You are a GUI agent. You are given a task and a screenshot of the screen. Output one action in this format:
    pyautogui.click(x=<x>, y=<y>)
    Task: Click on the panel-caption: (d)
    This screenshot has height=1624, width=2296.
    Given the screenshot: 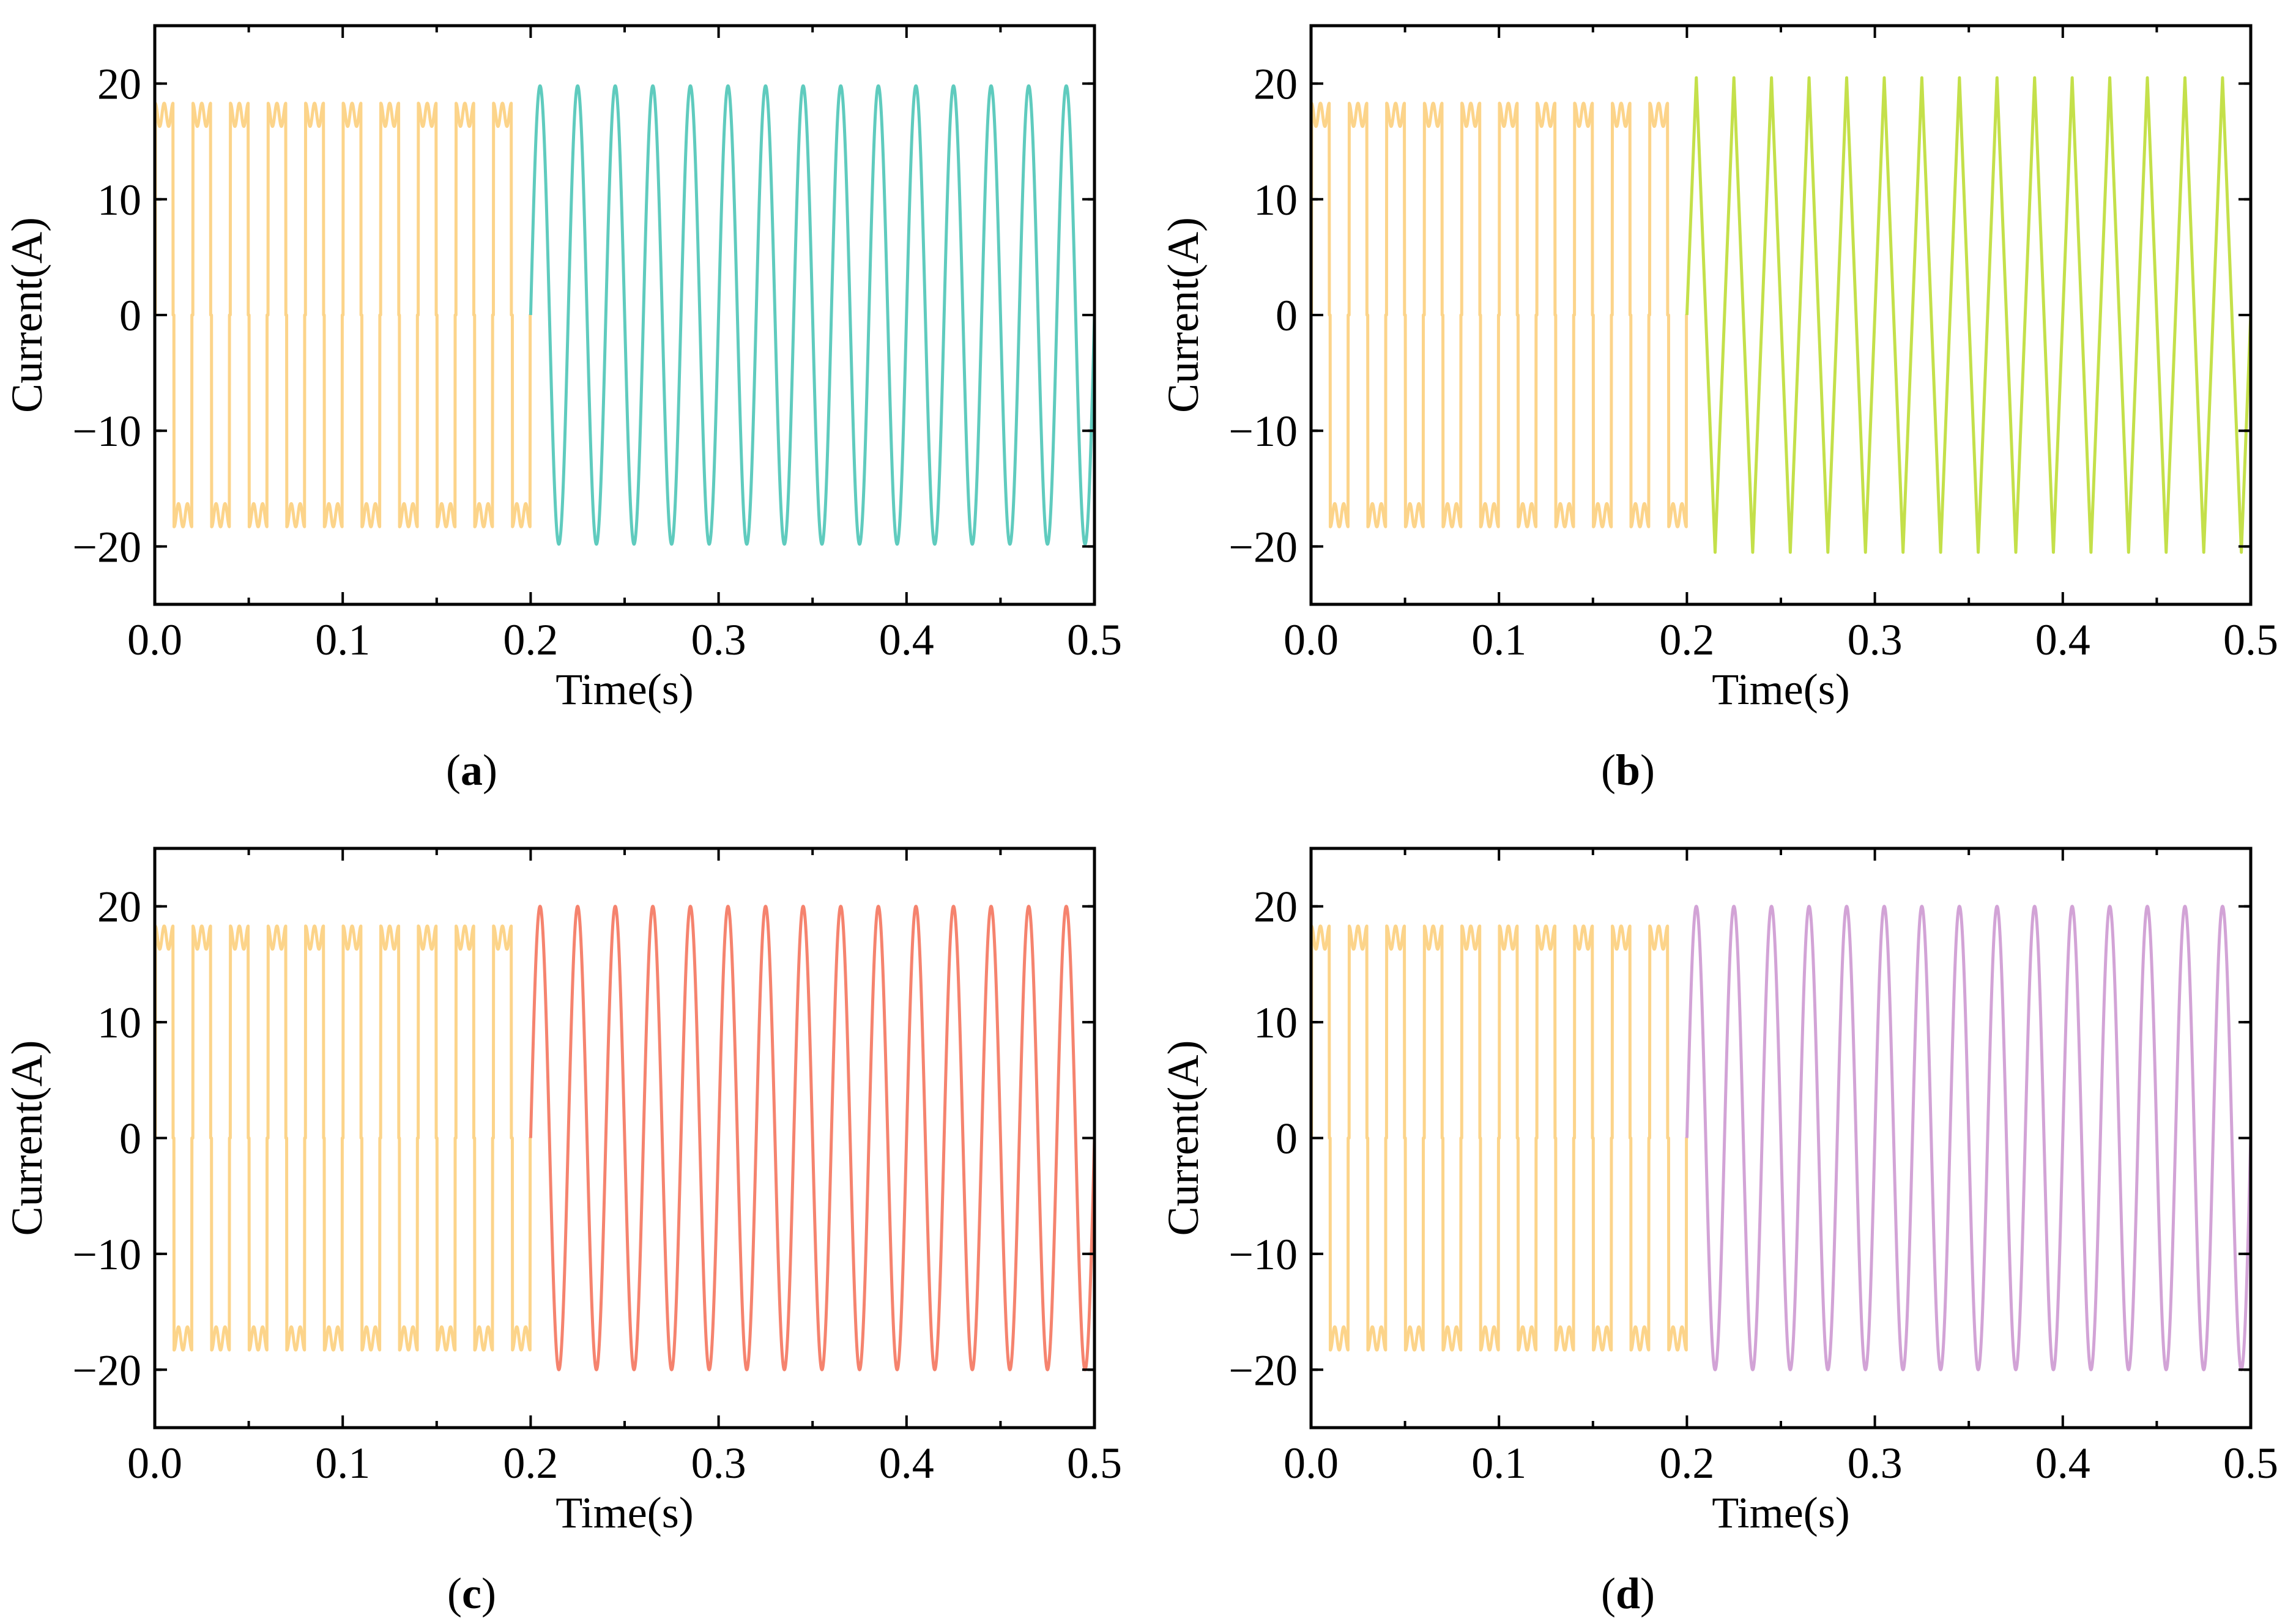 What is the action you would take?
    pyautogui.click(x=1628, y=1593)
    